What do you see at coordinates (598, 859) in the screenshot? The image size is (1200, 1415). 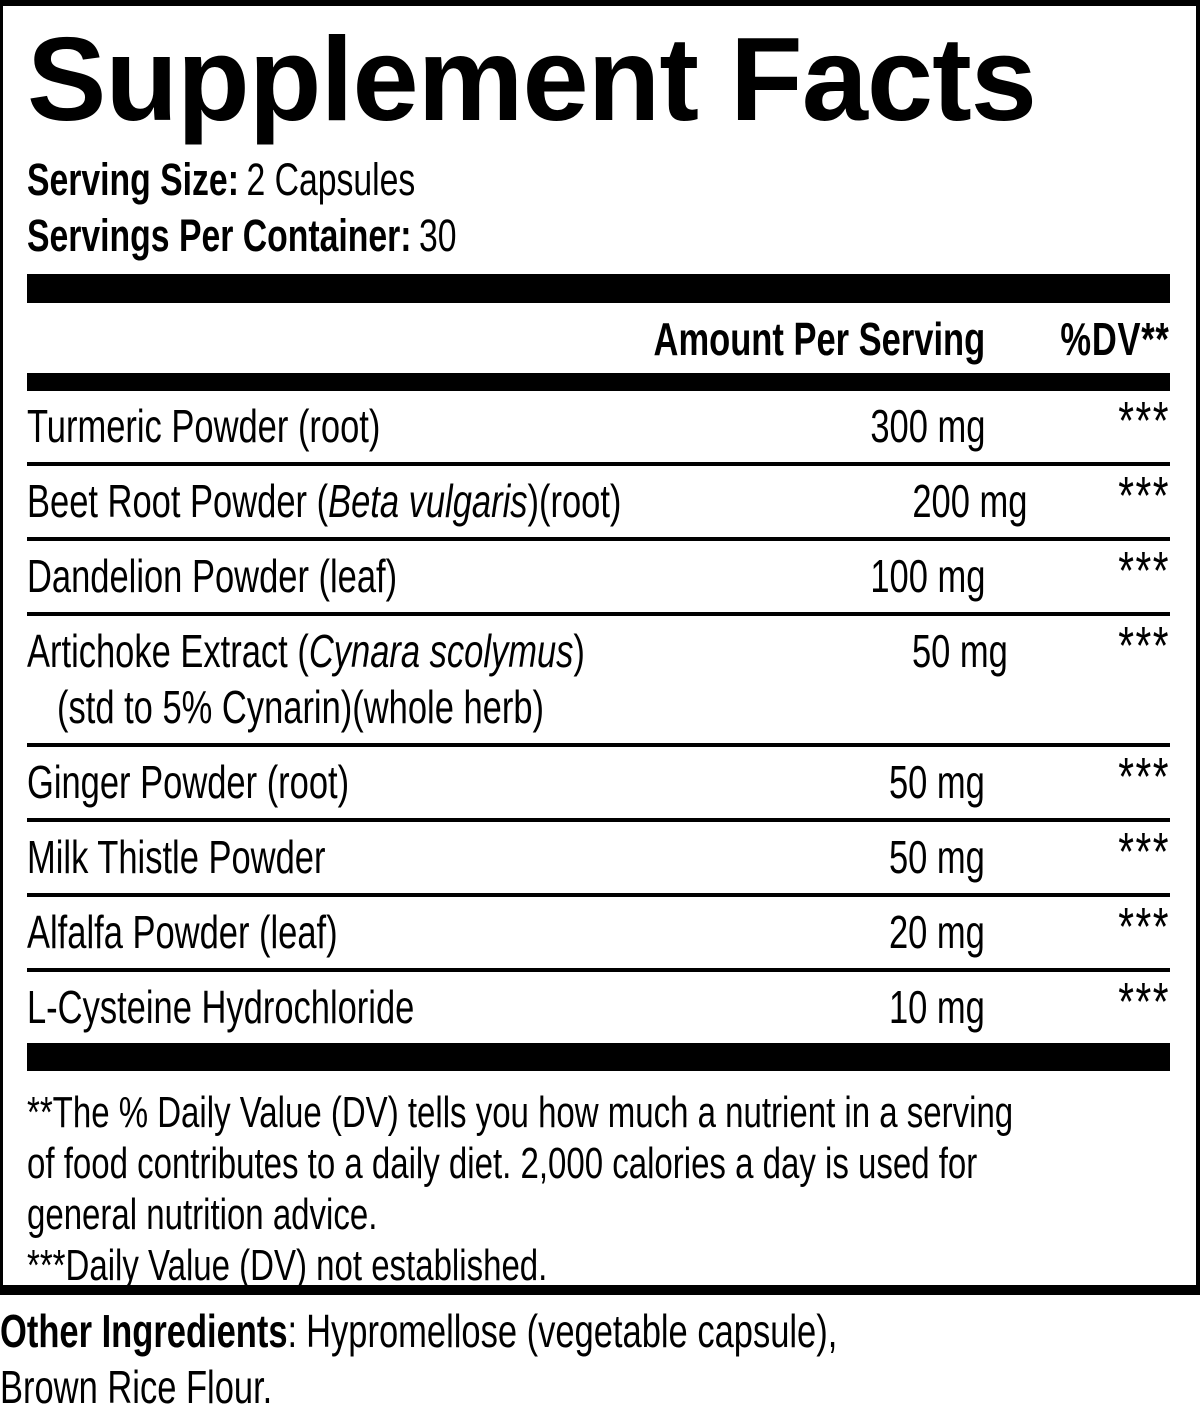 I see `table-row: Milk Thistle Powder 50 mg ***` at bounding box center [598, 859].